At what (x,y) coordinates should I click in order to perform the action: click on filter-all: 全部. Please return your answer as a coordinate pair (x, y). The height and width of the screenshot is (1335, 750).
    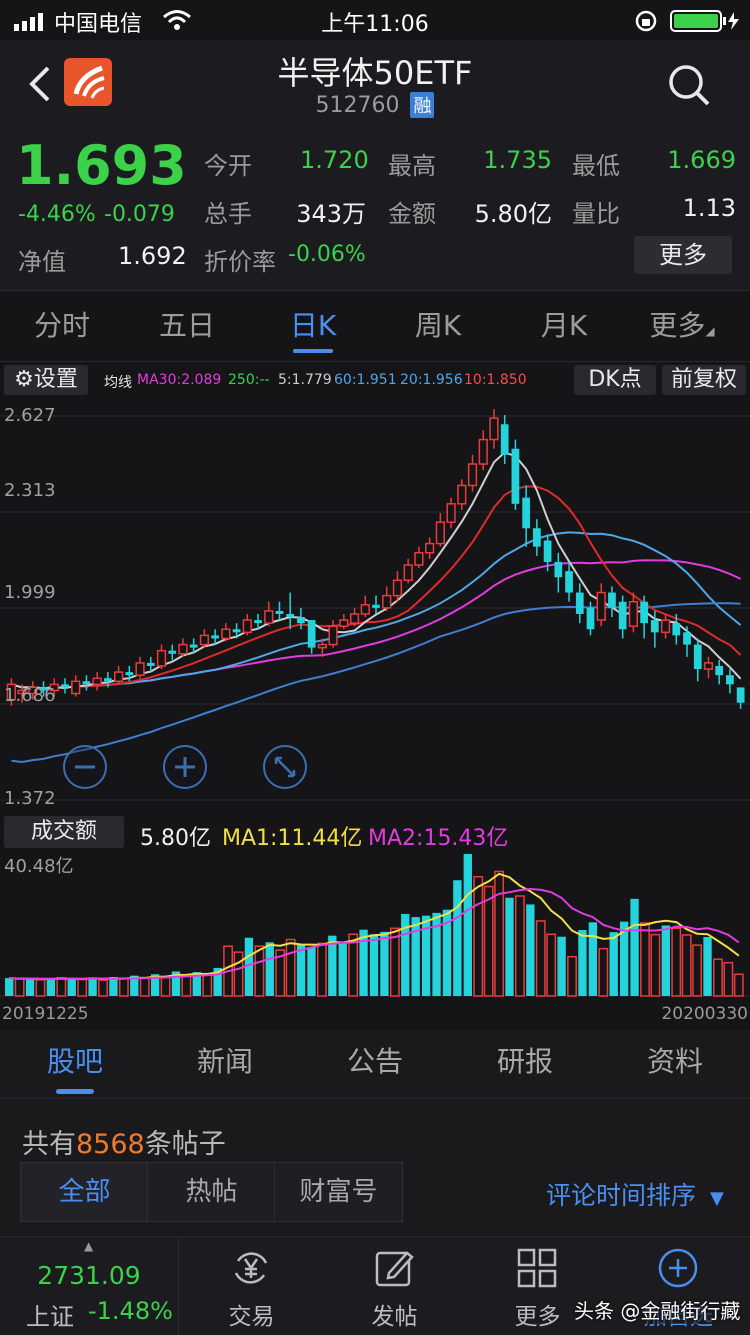
    Looking at the image, I should click on (84, 1192).